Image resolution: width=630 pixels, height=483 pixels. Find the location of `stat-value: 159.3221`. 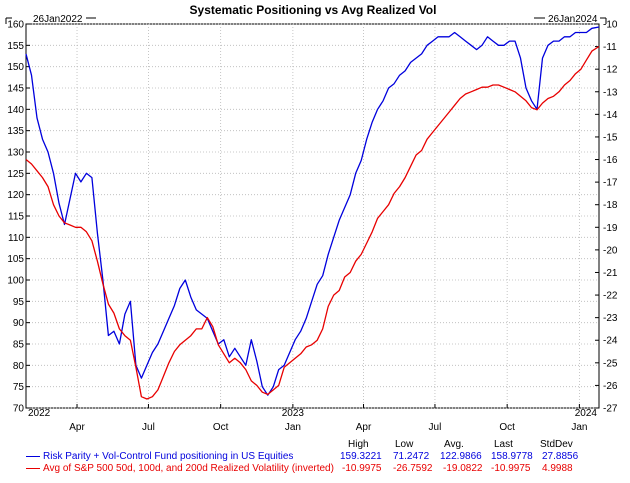

stat-value: 159.3221 is located at coordinates (361, 456).